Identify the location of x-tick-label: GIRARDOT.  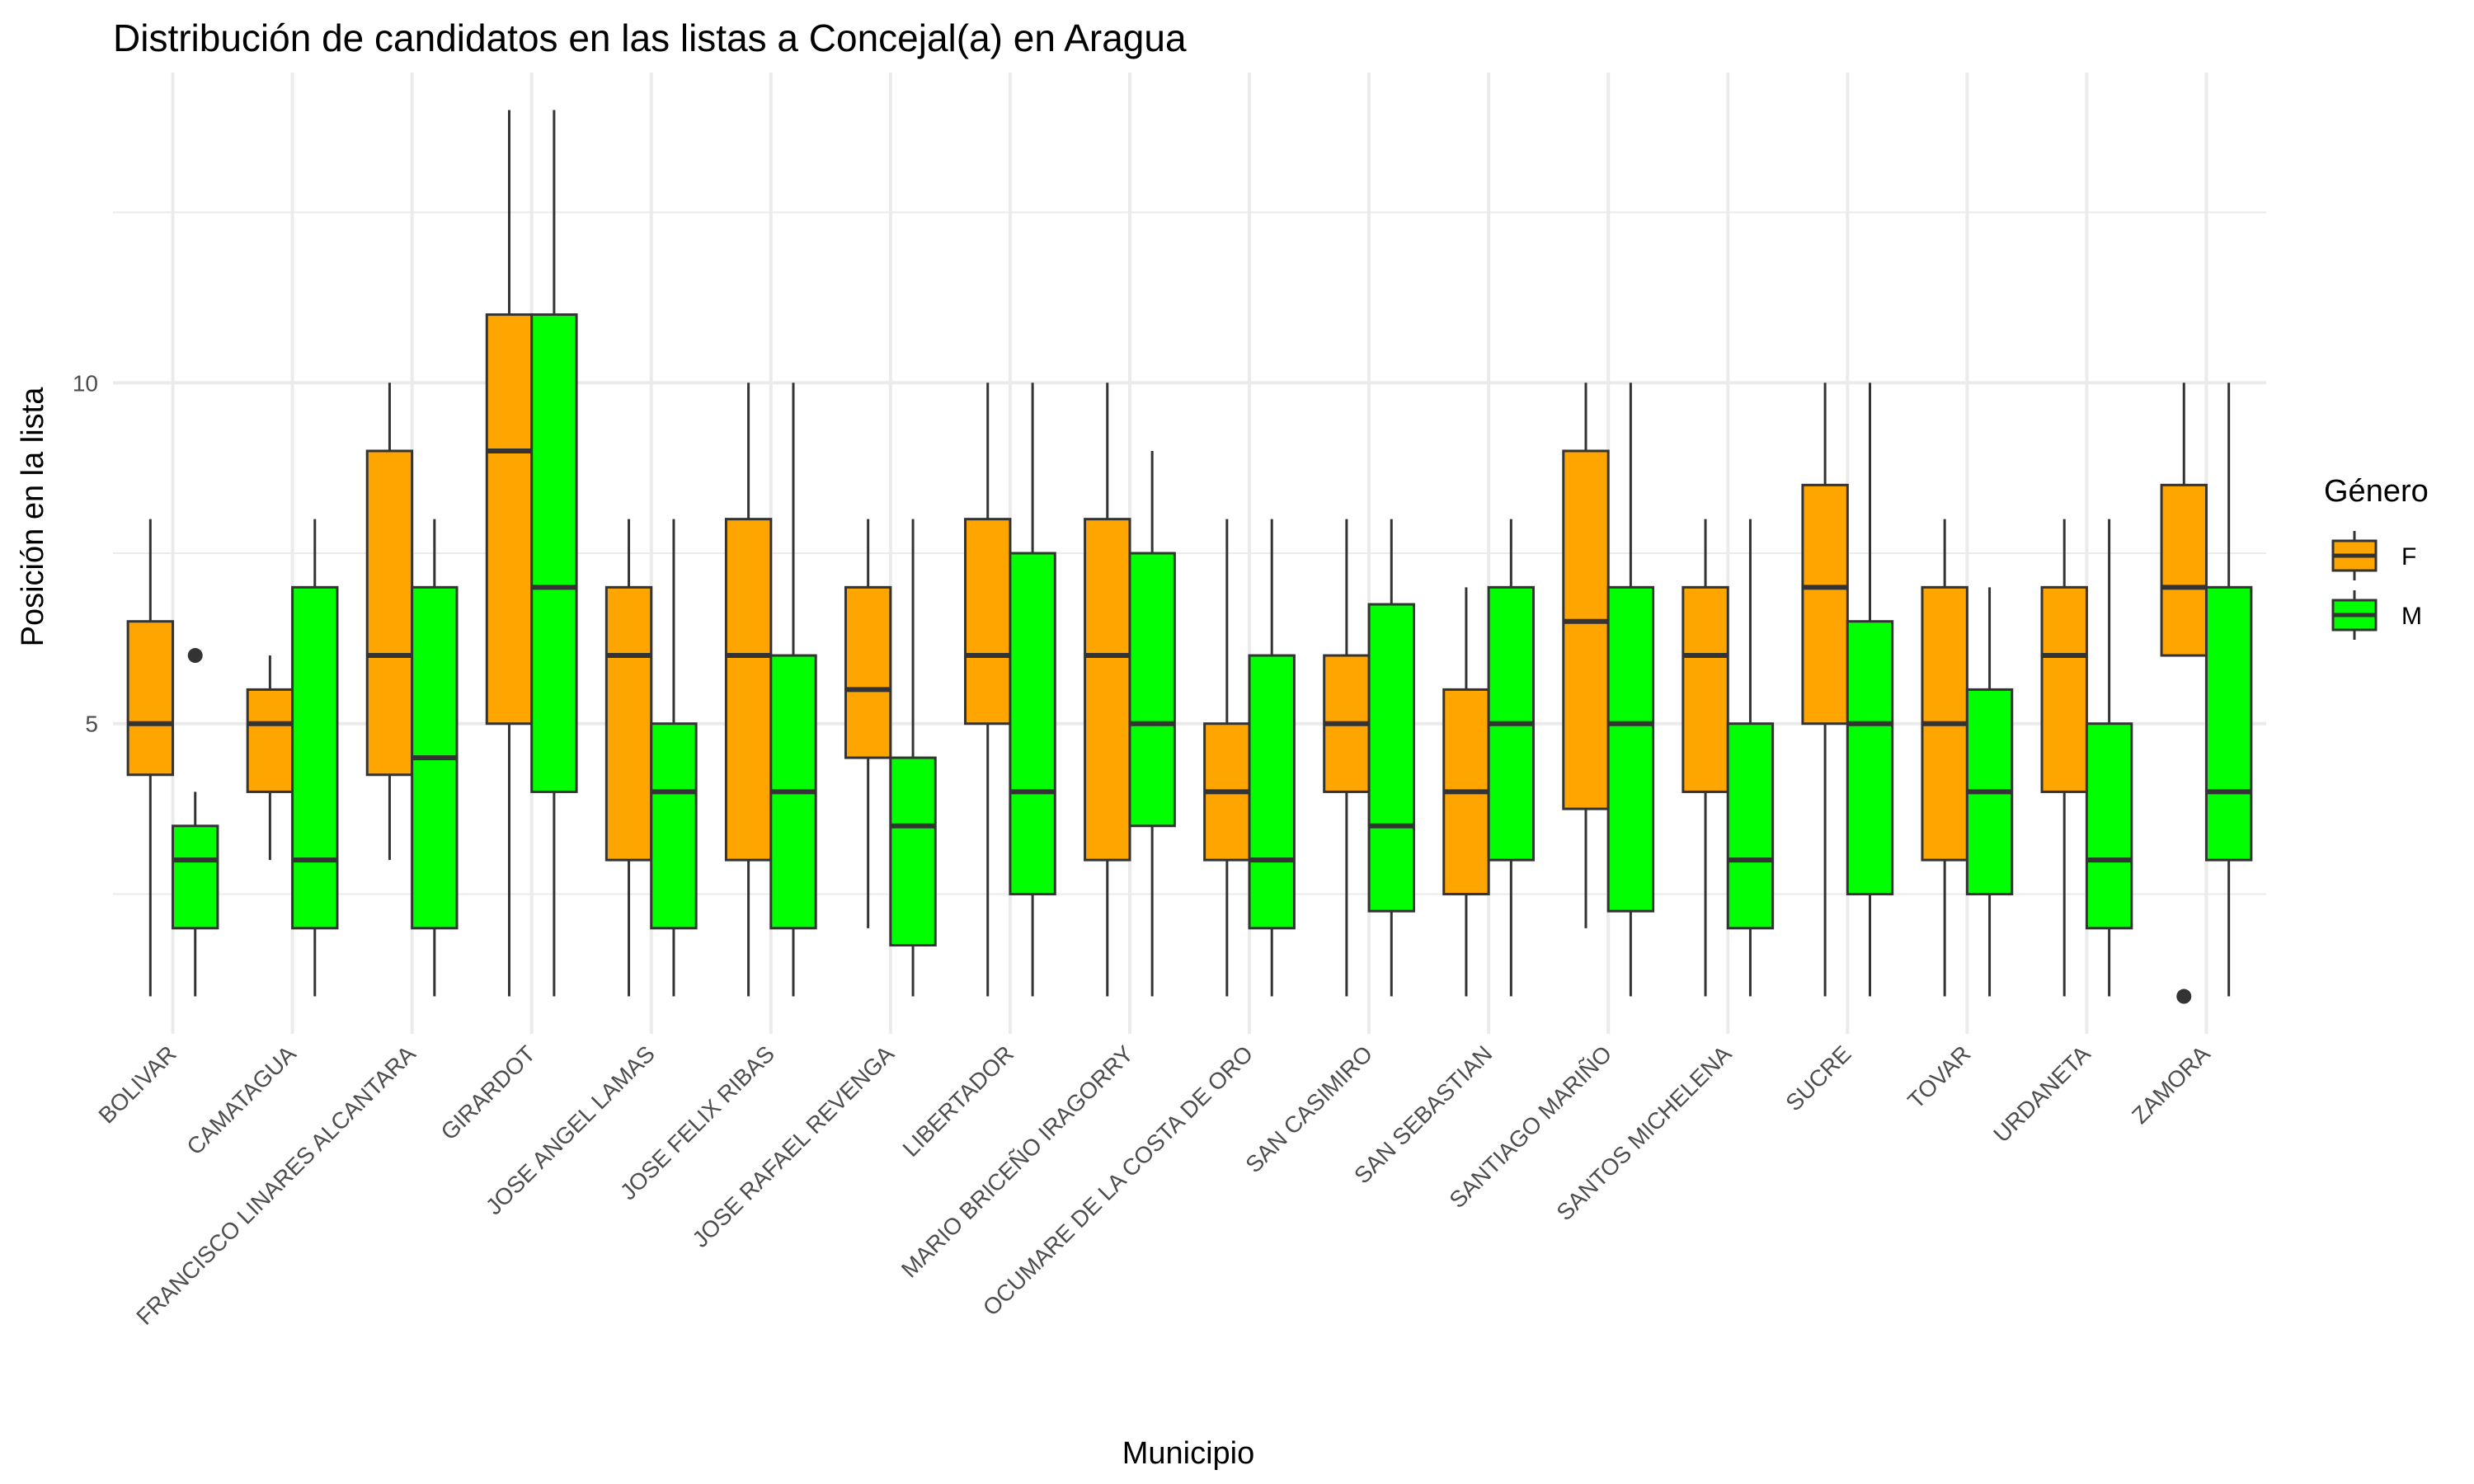
(488, 1092).